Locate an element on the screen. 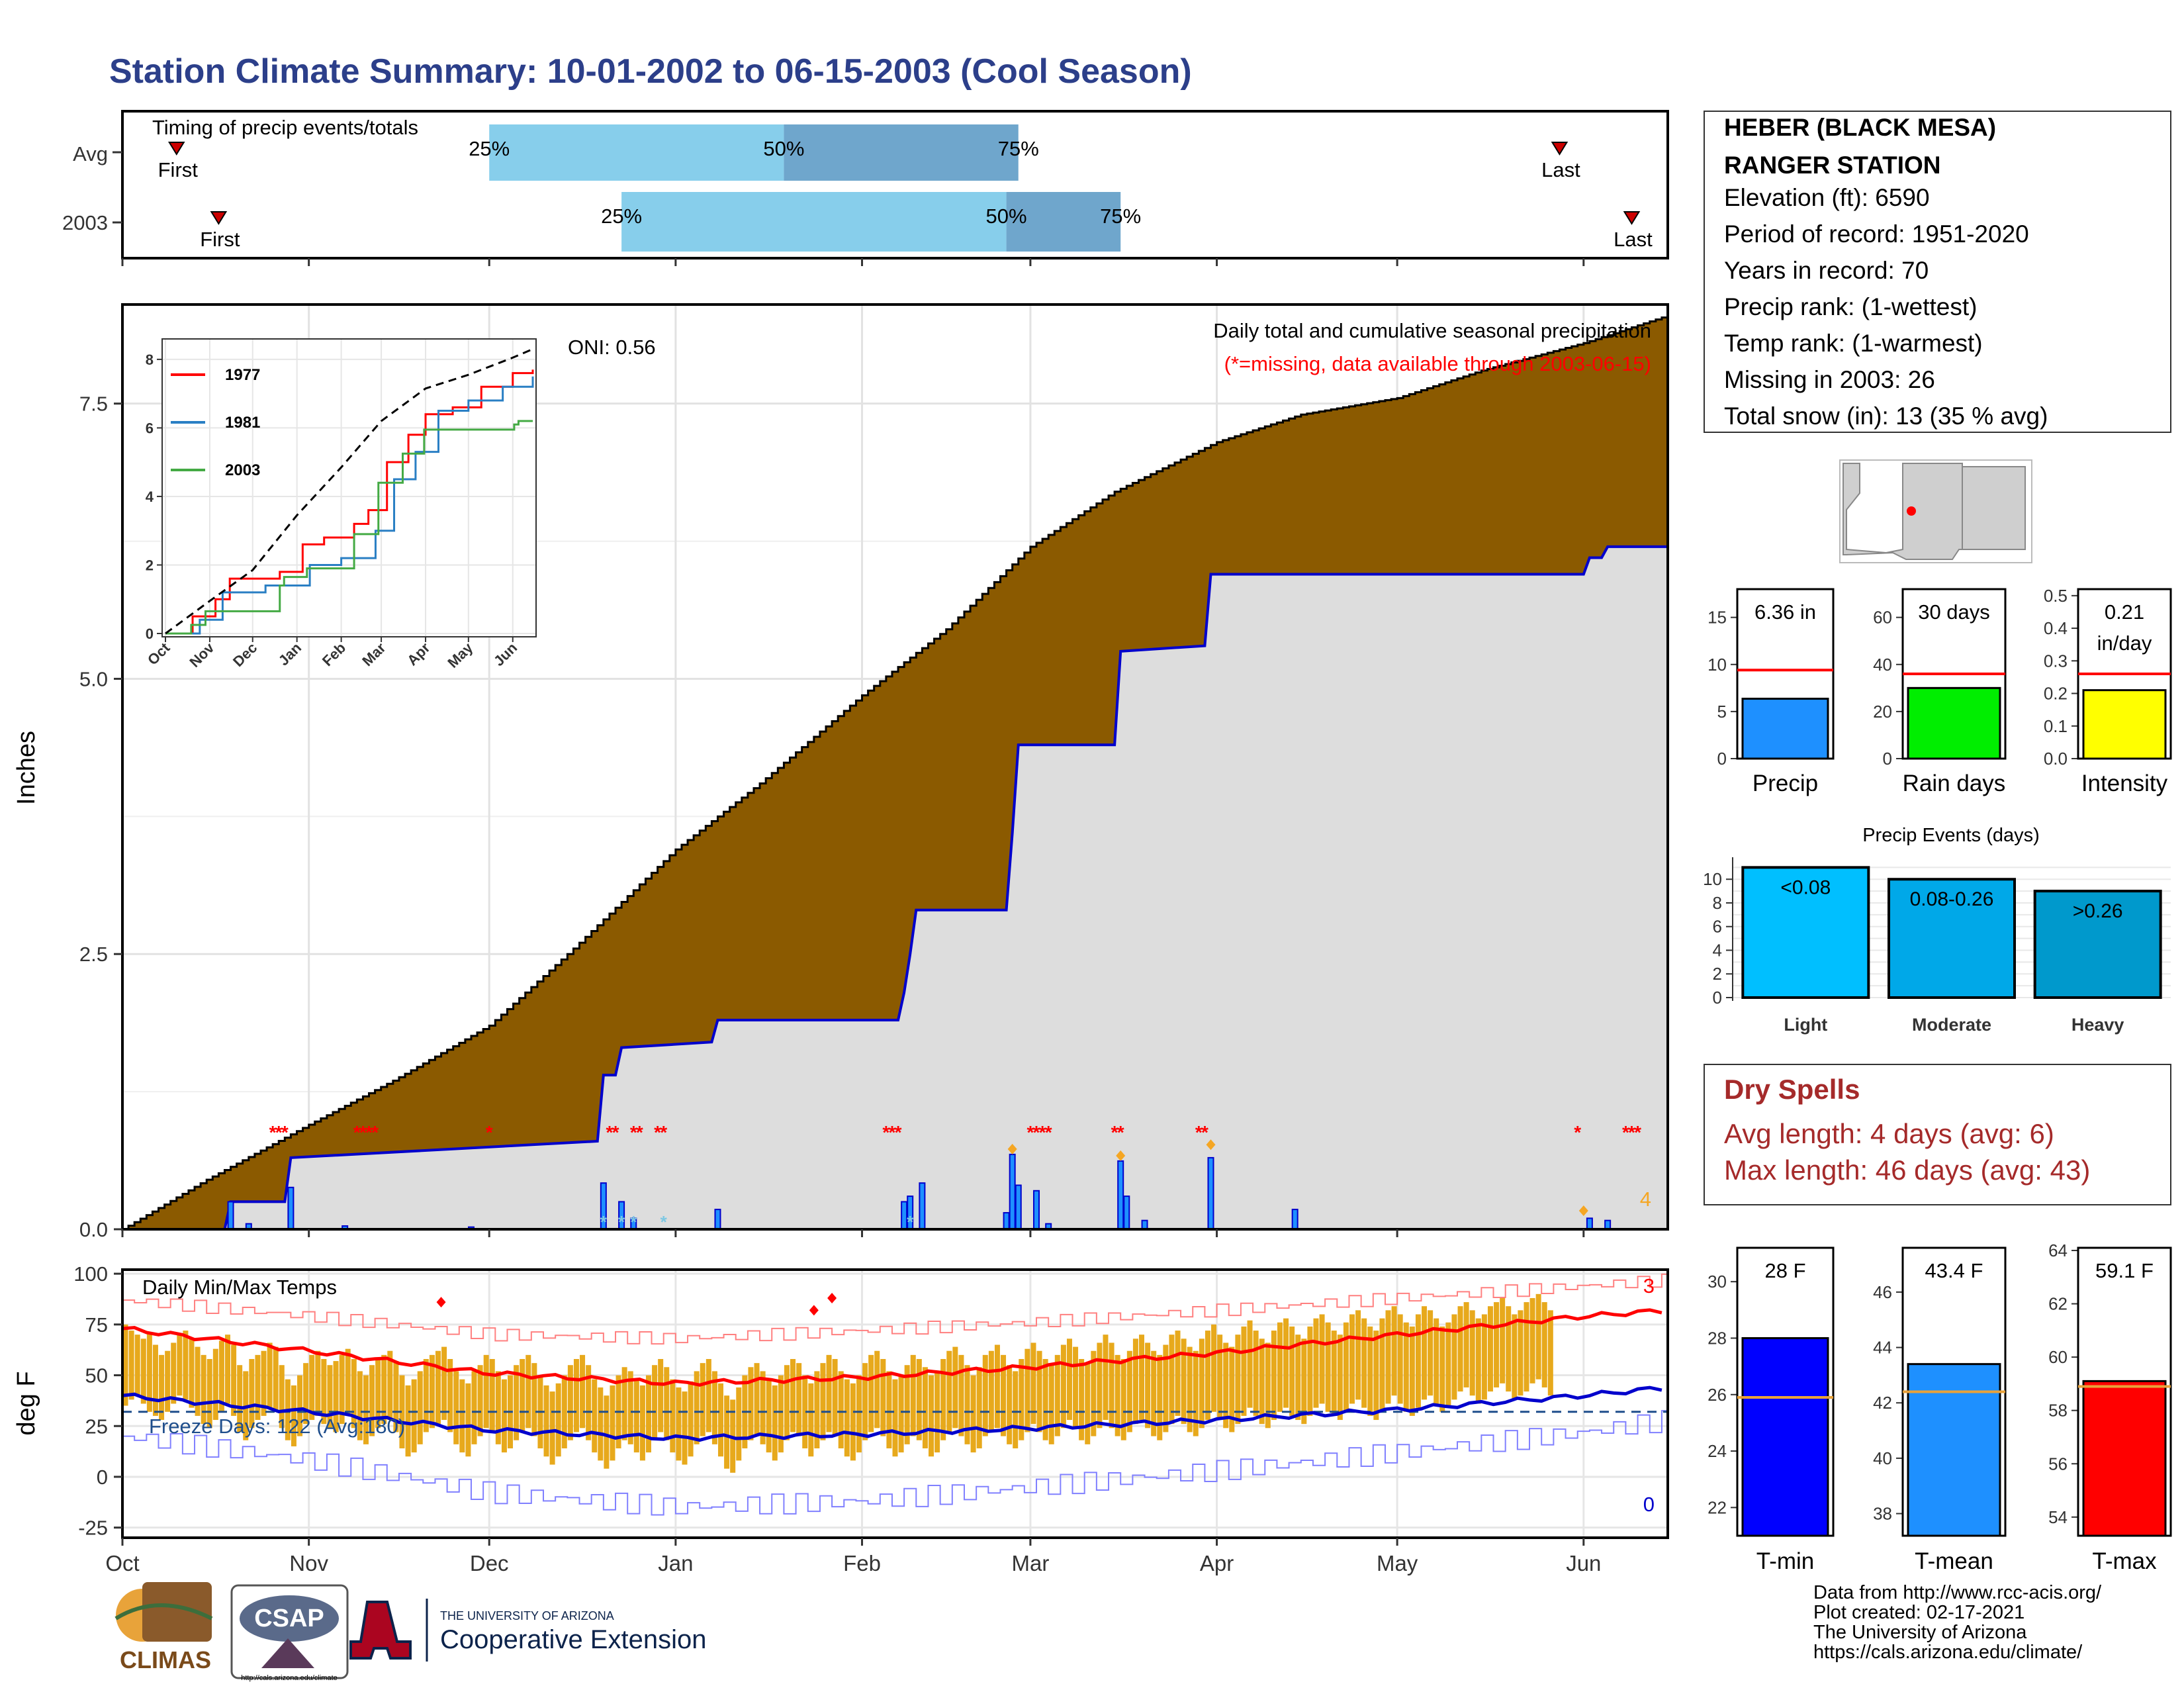 Image resolution: width=2184 pixels, height=1688 pixels. summary-y-tick-label: 20 is located at coordinates (1883, 712).